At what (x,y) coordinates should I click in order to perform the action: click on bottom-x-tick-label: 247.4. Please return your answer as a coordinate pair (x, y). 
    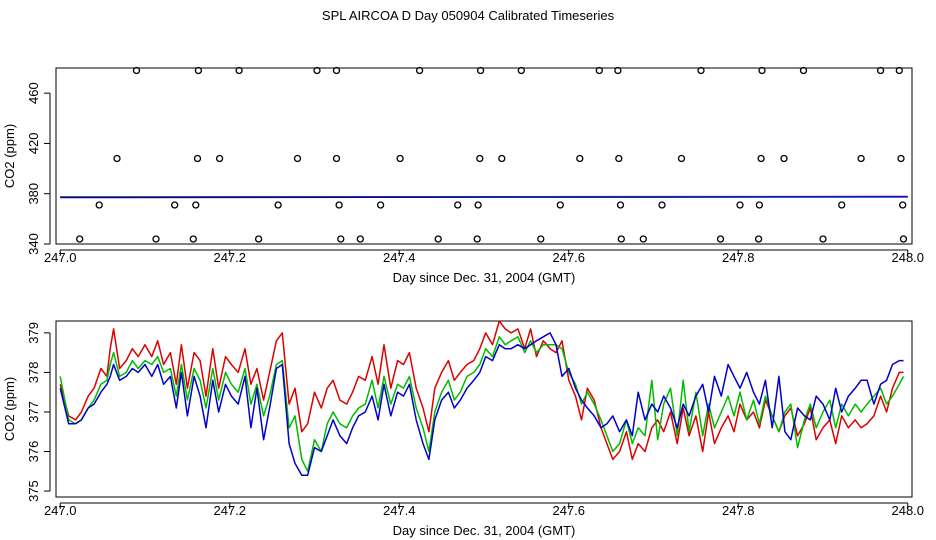
    Looking at the image, I should click on (399, 510).